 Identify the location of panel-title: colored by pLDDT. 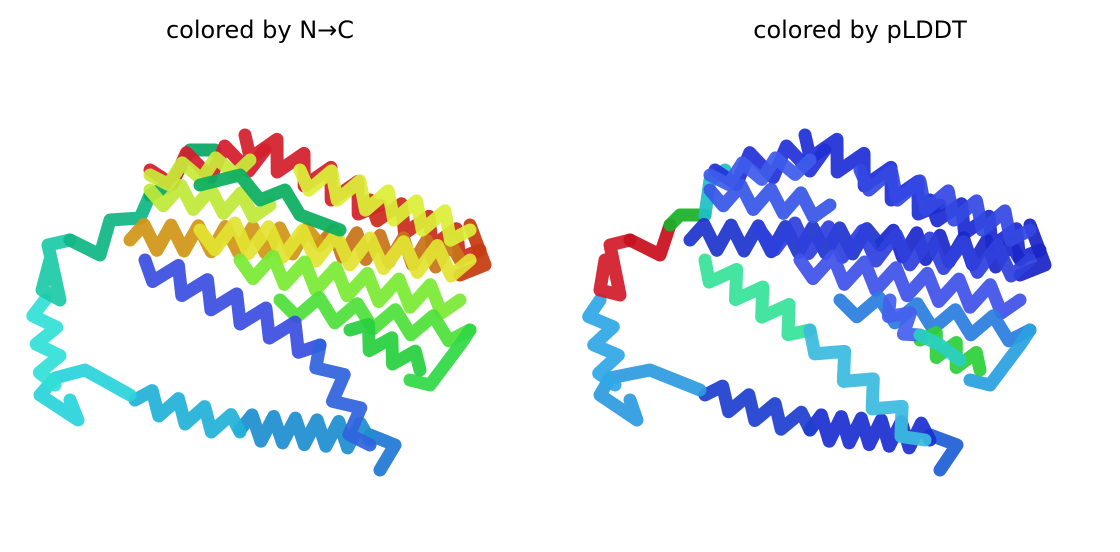
(860, 30).